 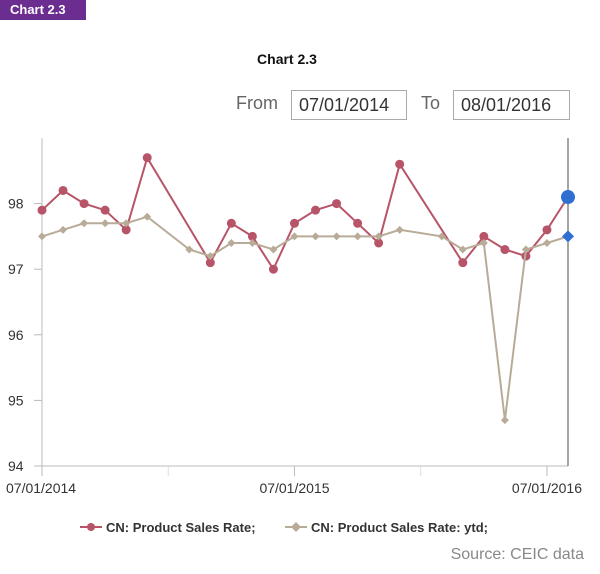 What do you see at coordinates (294, 488) in the screenshot?
I see `x-tick-label: 07/01/2015` at bounding box center [294, 488].